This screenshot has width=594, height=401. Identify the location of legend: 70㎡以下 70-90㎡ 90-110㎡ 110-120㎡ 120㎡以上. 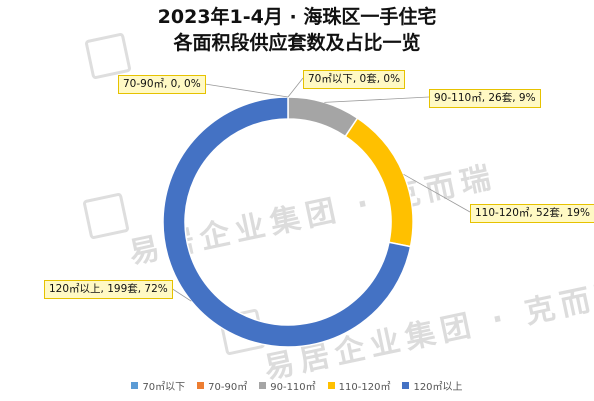
(297, 385).